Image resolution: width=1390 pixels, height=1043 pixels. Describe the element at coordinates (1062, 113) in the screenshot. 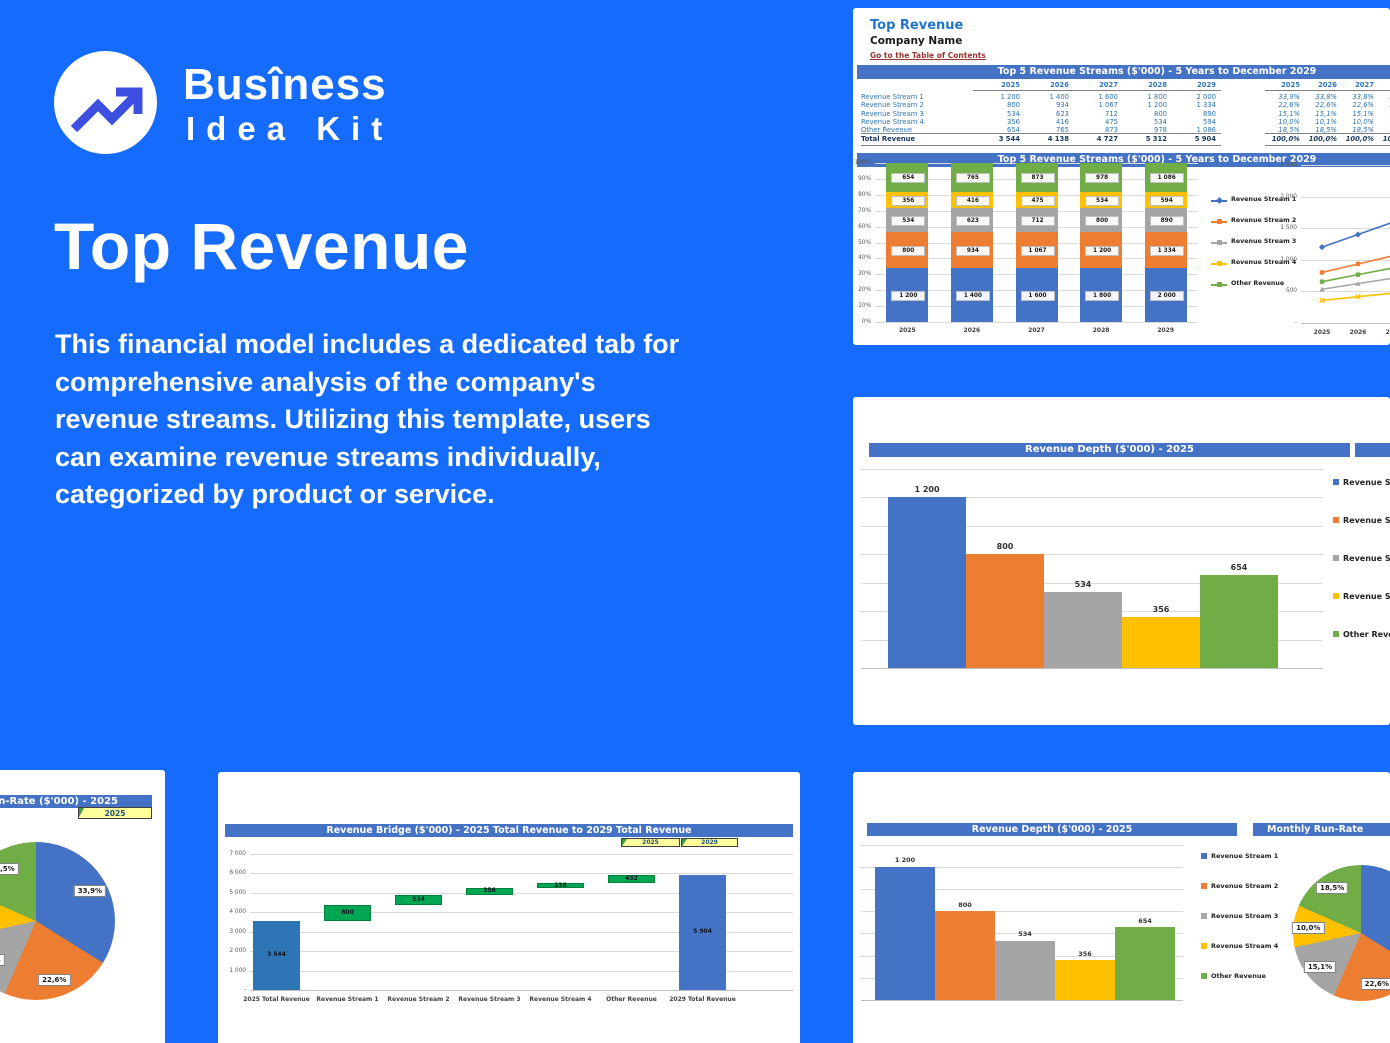

I see `table-cell: 623` at that location.